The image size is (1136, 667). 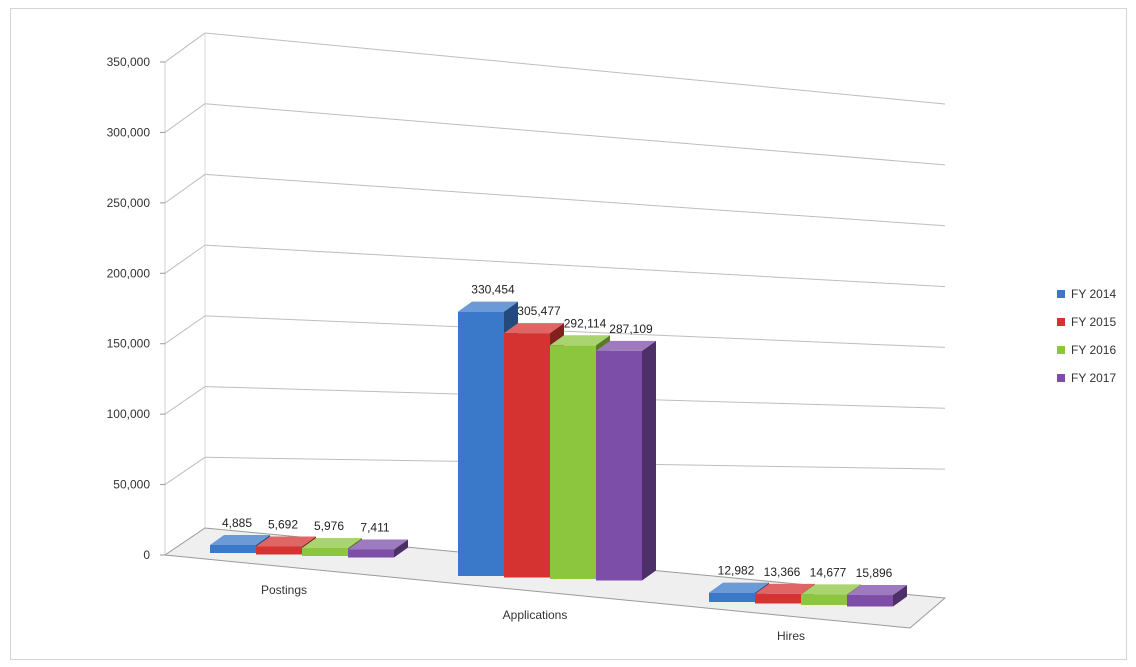 I want to click on data-label: 7,411, so click(x=374, y=528).